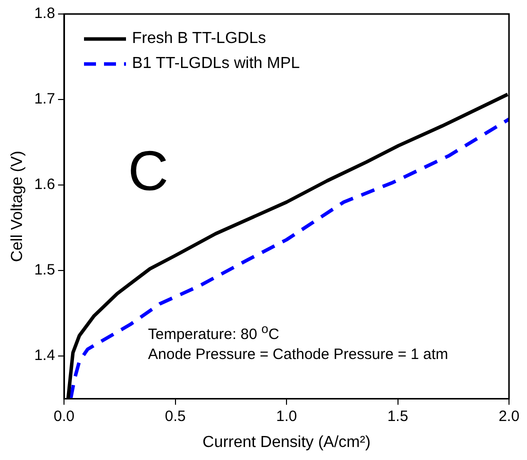  Describe the element at coordinates (509, 416) in the screenshot. I see `x-tick-label: 2.0` at that location.